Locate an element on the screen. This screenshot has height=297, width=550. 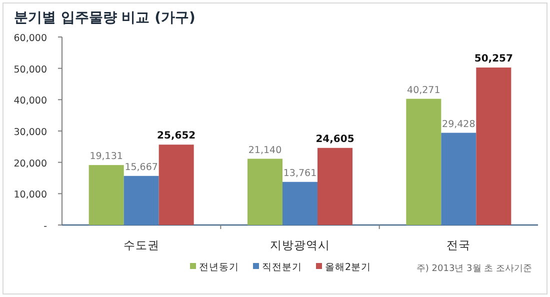
legend-label: 올해2분기 is located at coordinates (348, 267).